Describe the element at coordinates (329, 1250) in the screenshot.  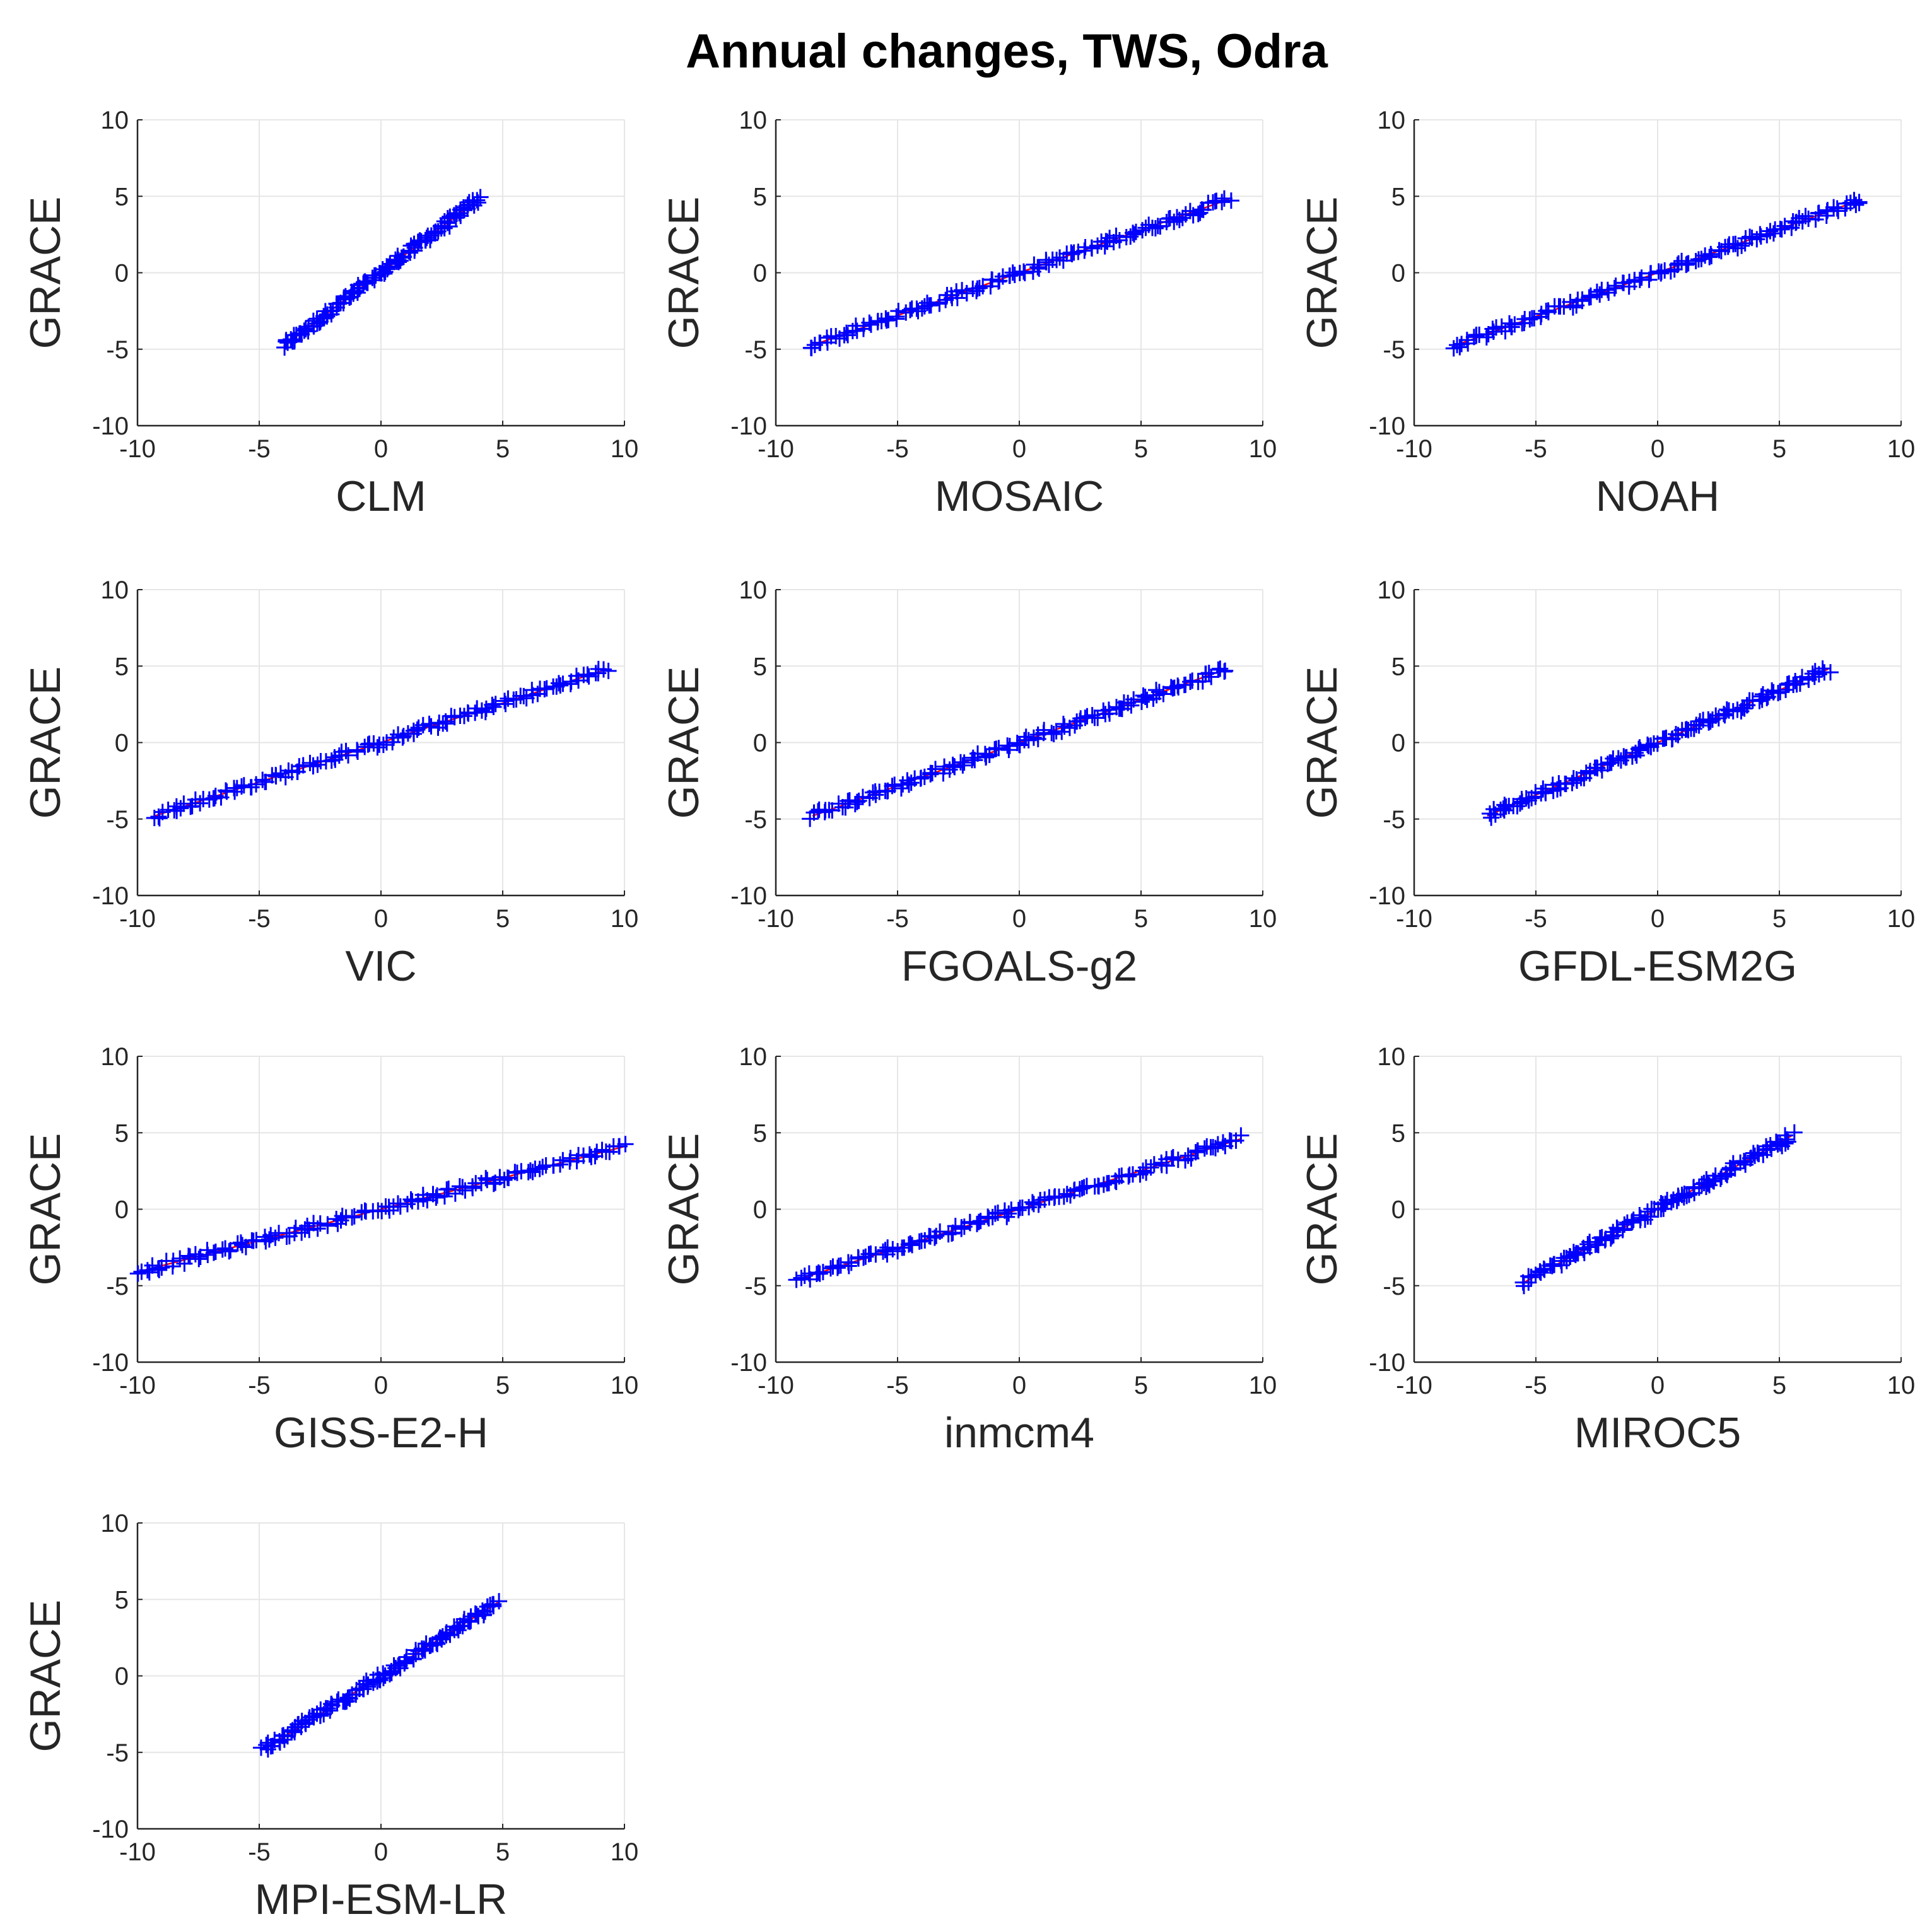
I see `subplot-7: -10-10 -5 -5 0 0 5 5 10 10 GISS-E2-H GRACE` at that location.